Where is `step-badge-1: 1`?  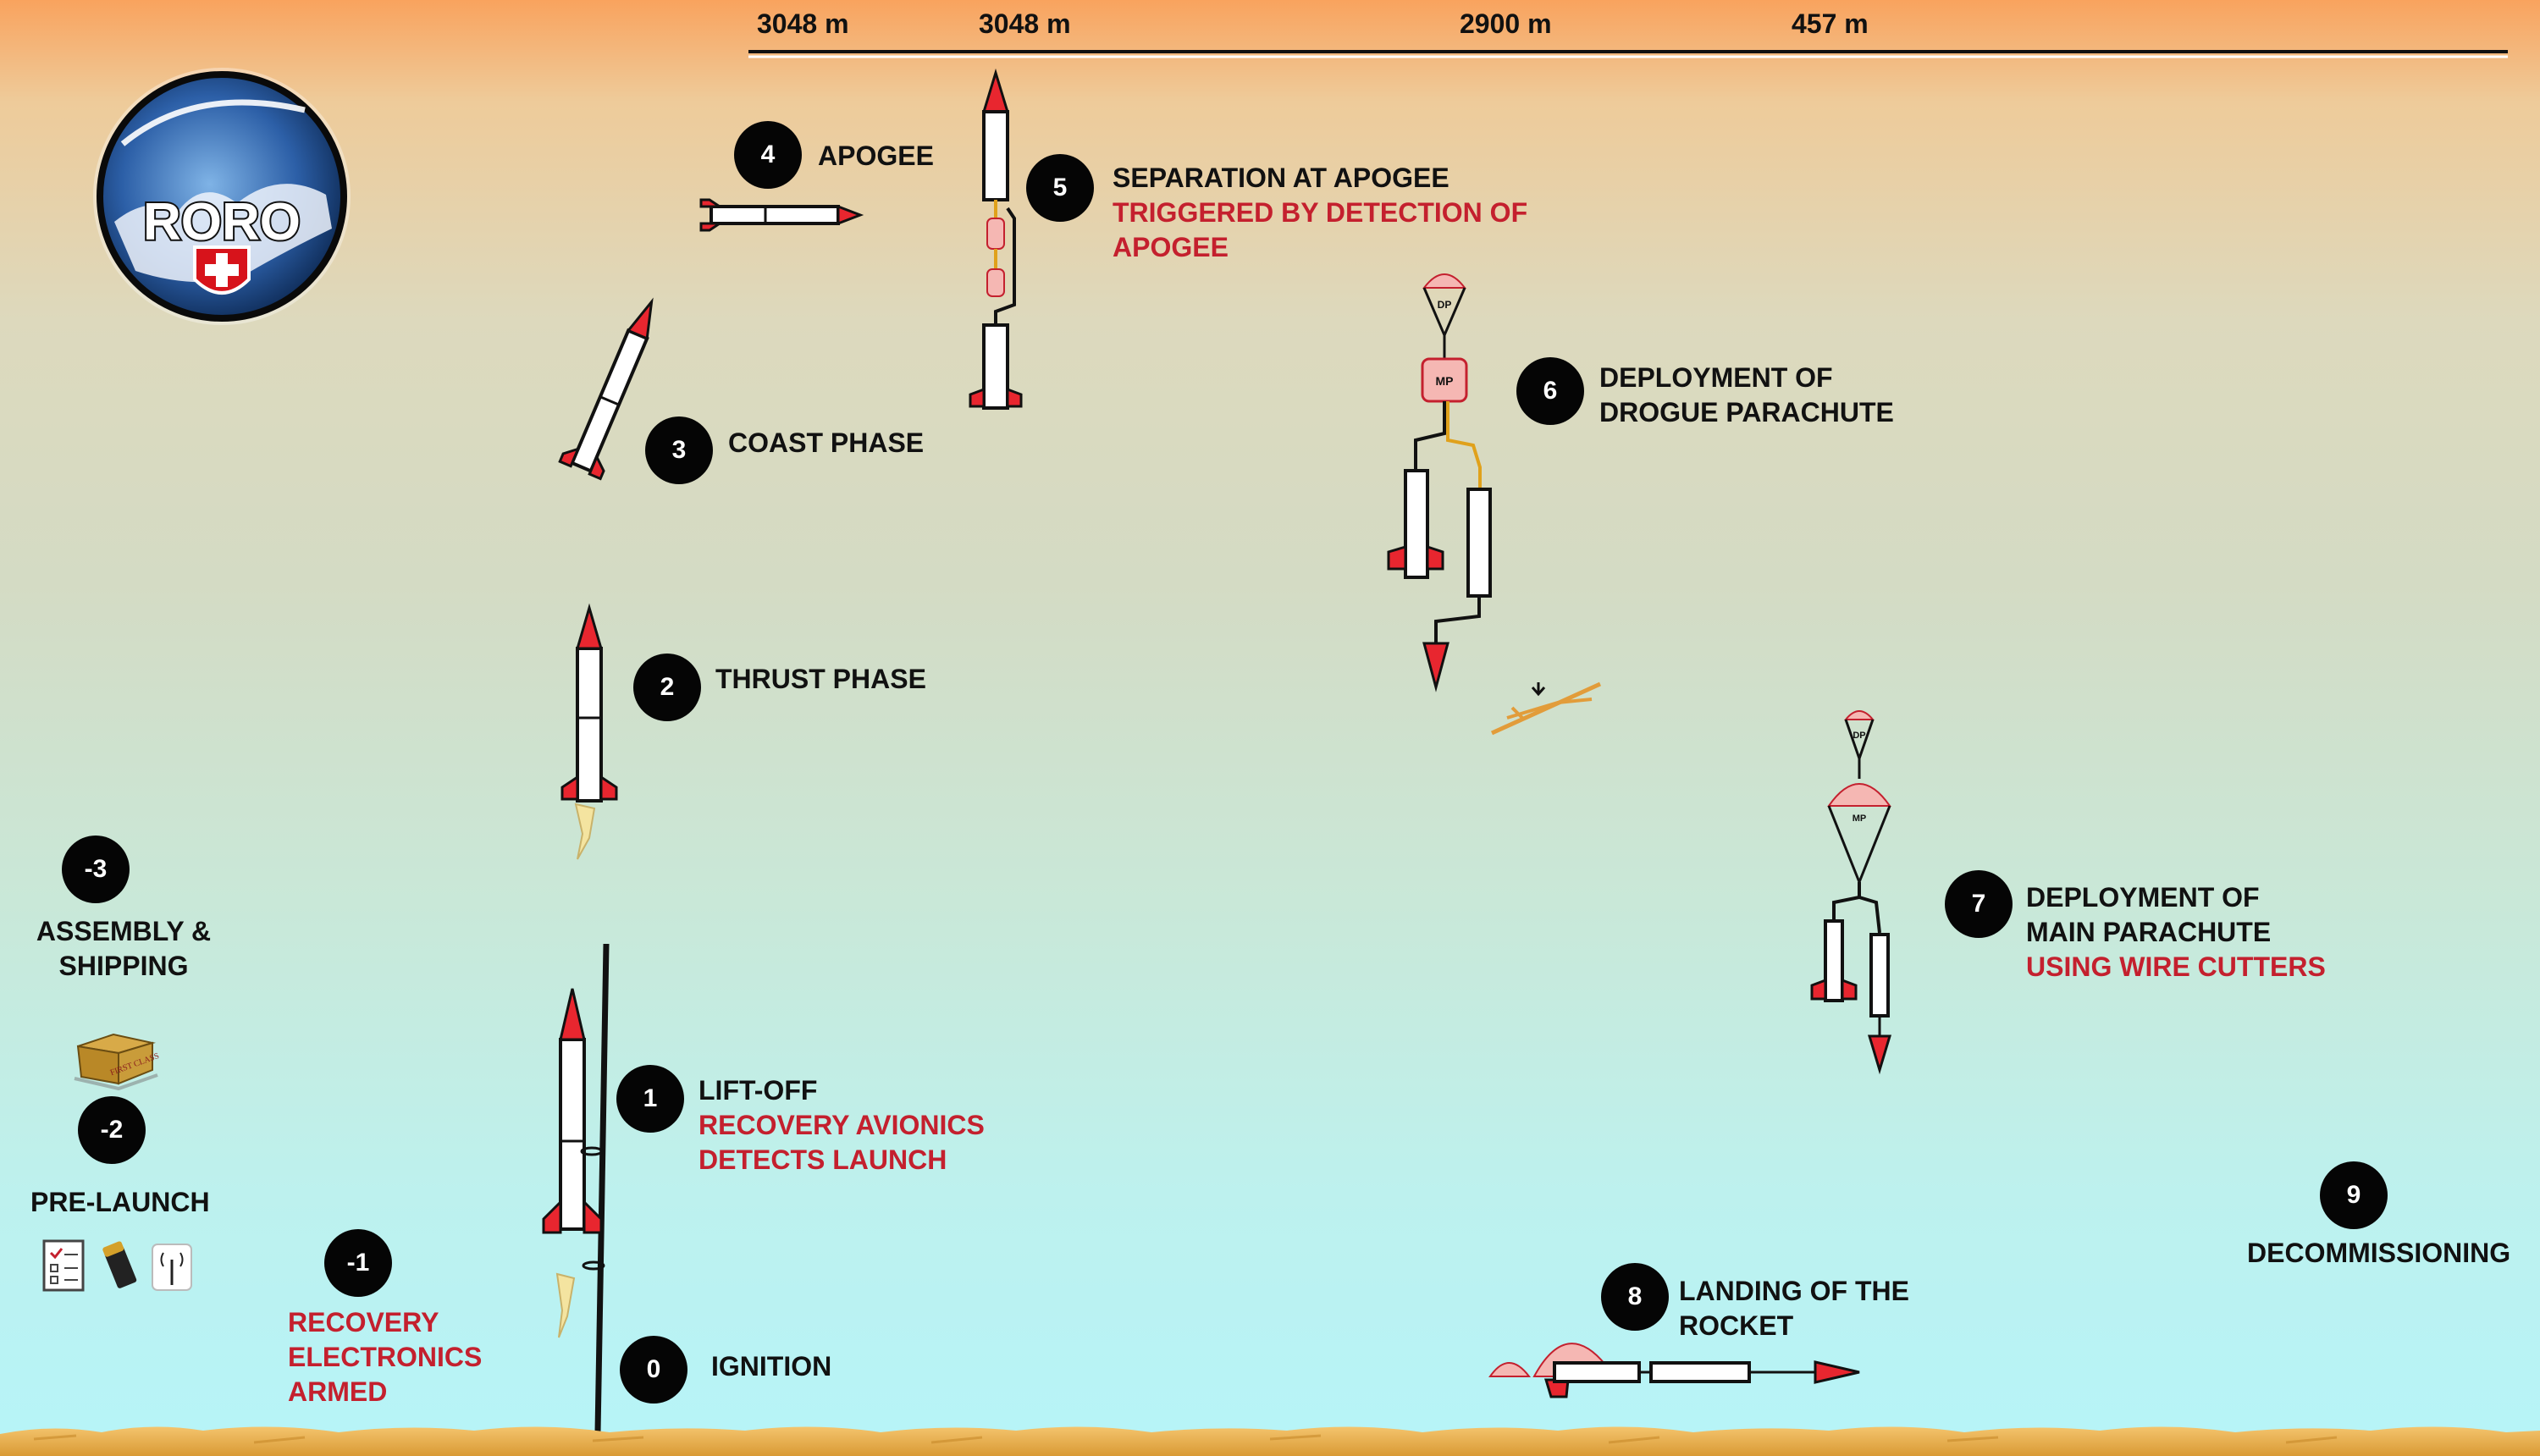
step-badge-1: 1 is located at coordinates (650, 1099).